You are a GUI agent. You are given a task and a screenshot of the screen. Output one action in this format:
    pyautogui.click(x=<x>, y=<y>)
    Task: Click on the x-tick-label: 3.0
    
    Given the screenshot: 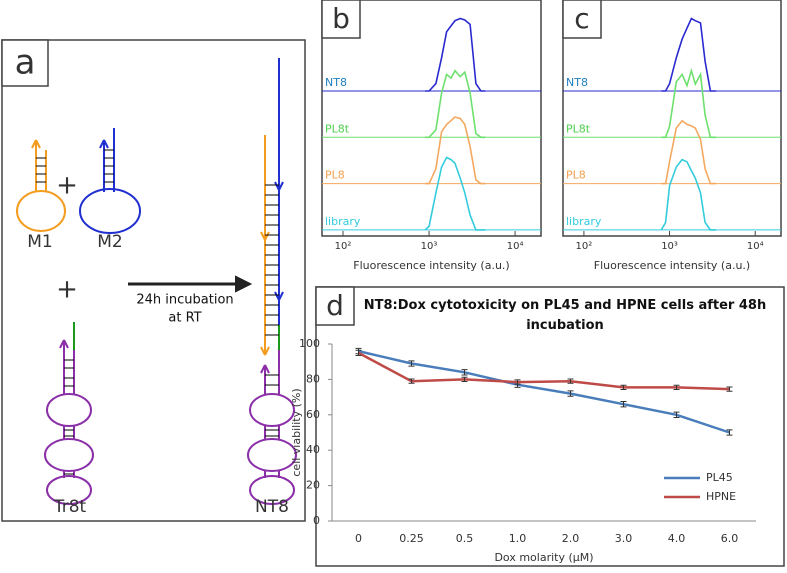 What is the action you would take?
    pyautogui.click(x=624, y=538)
    